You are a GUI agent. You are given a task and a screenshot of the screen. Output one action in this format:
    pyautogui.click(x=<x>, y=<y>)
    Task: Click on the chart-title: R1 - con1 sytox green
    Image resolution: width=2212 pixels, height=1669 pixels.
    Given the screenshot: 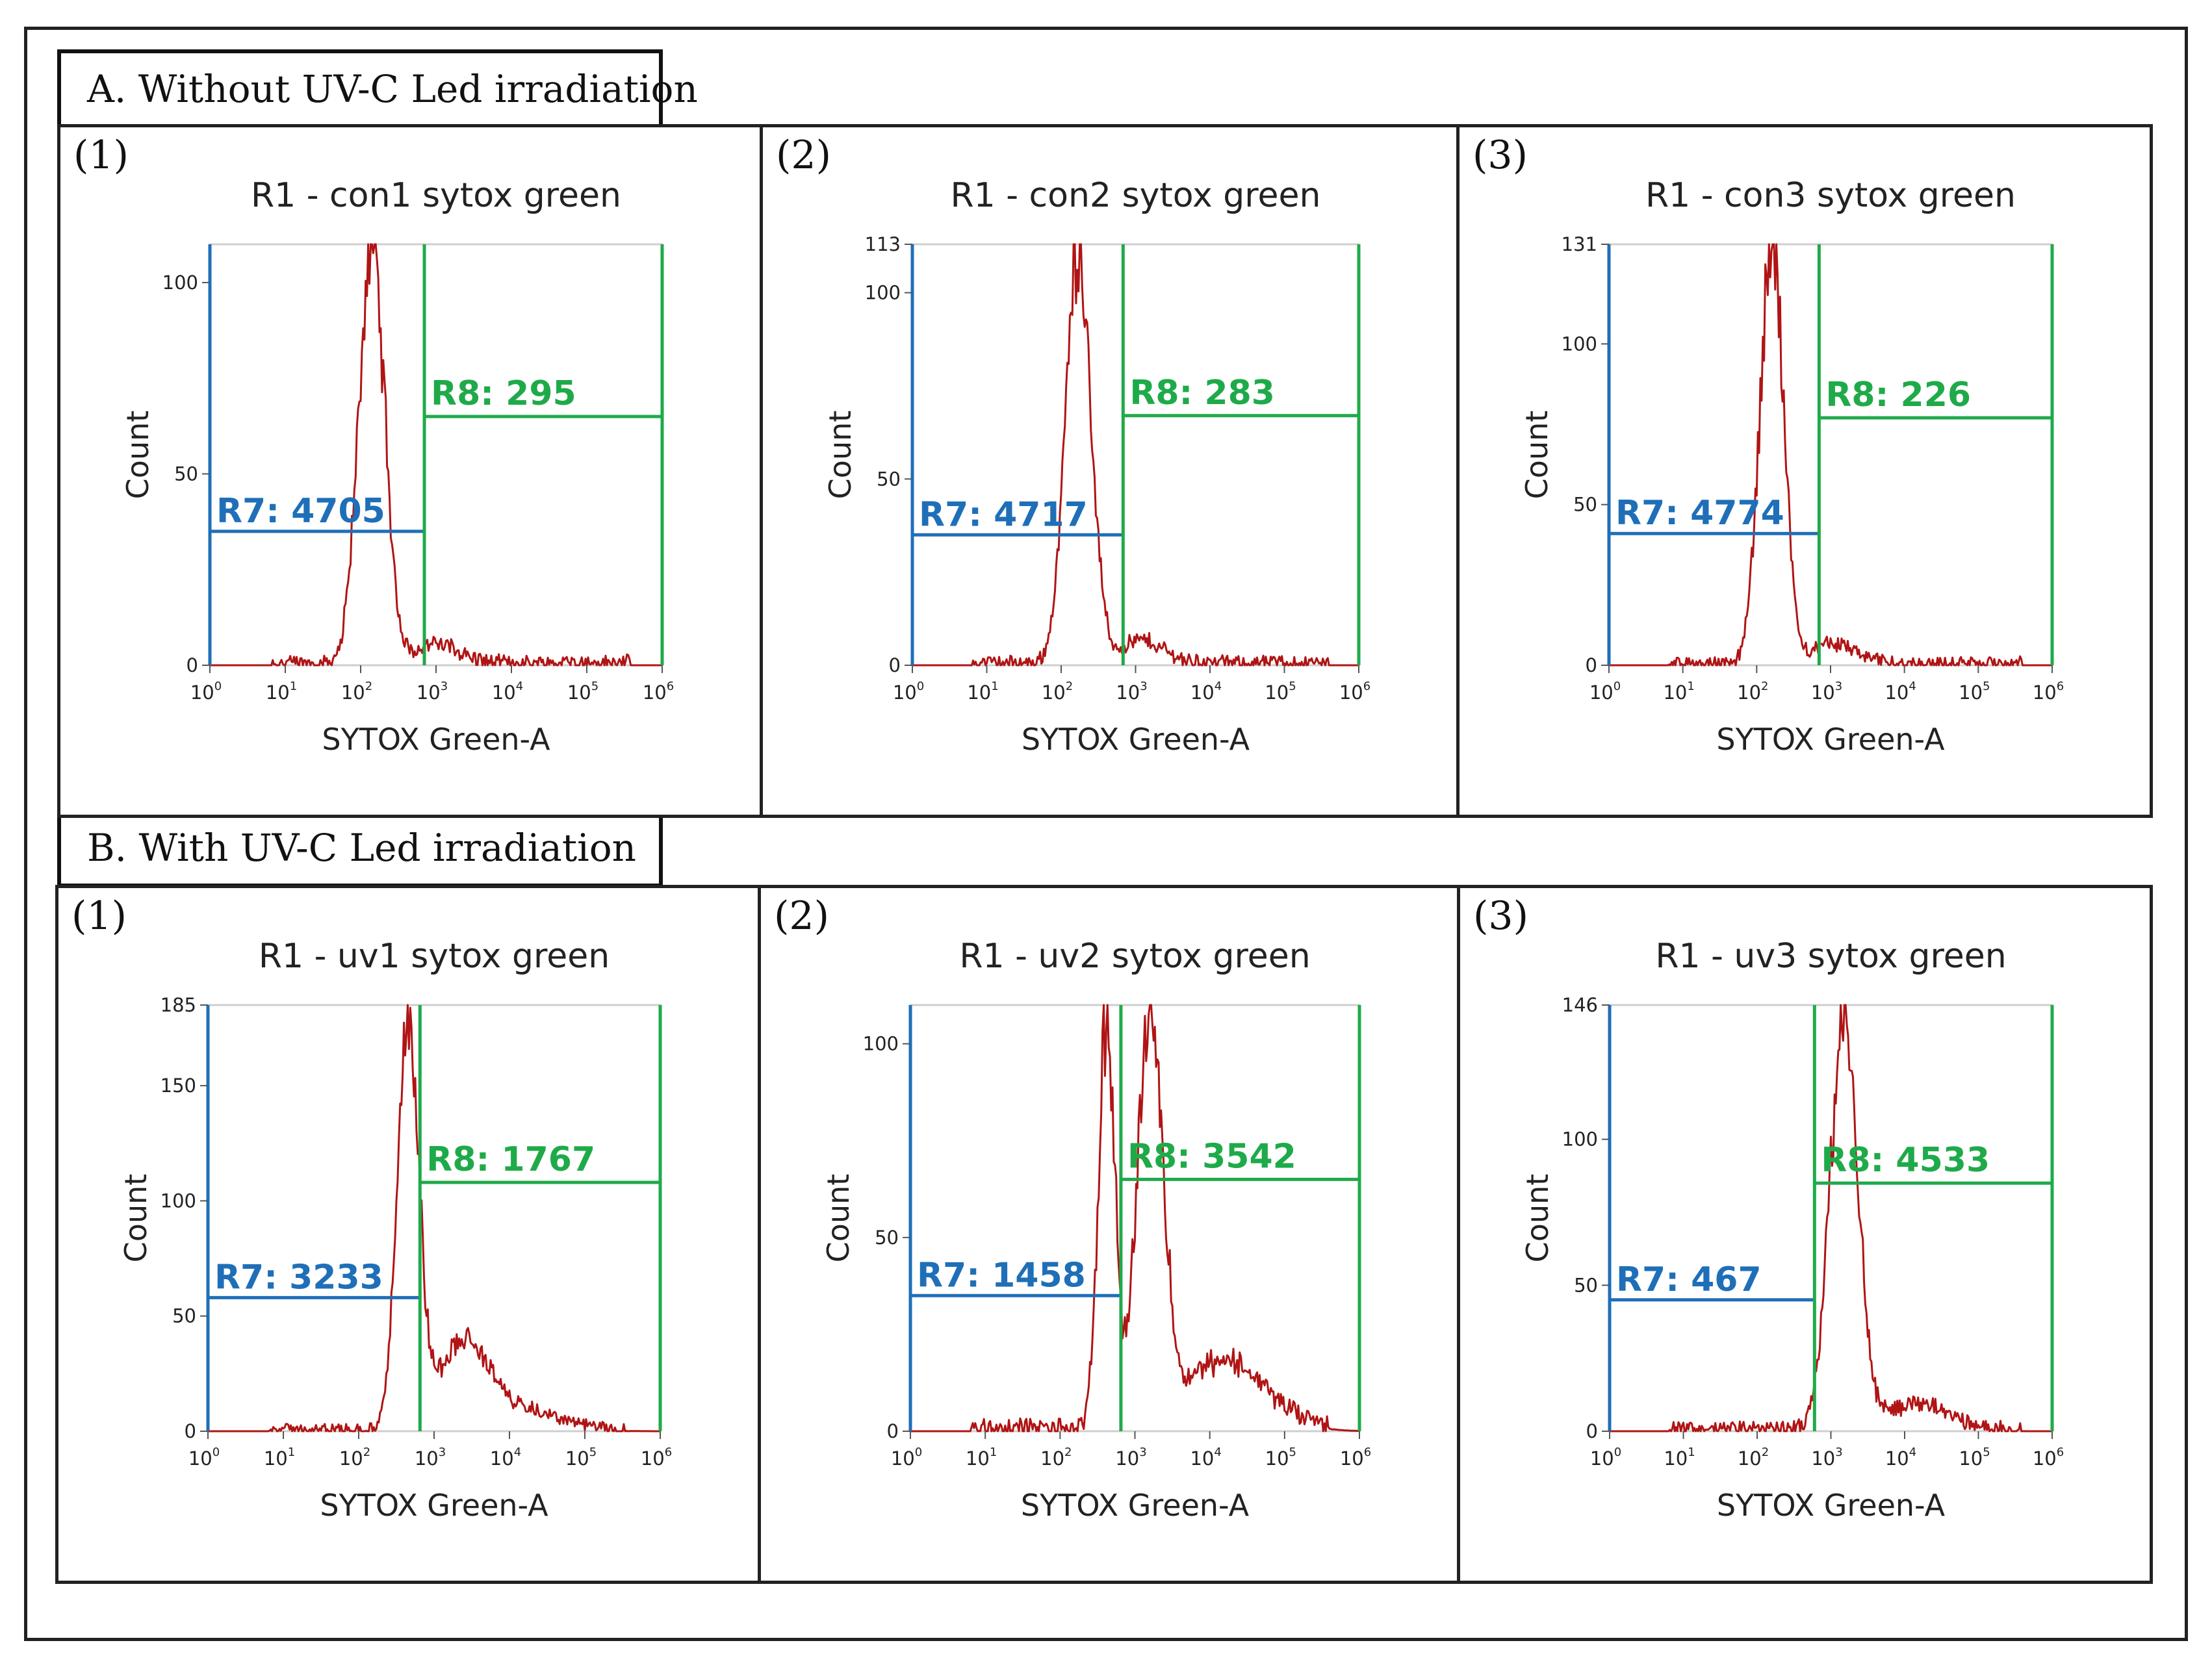 What is the action you would take?
    pyautogui.click(x=436, y=195)
    